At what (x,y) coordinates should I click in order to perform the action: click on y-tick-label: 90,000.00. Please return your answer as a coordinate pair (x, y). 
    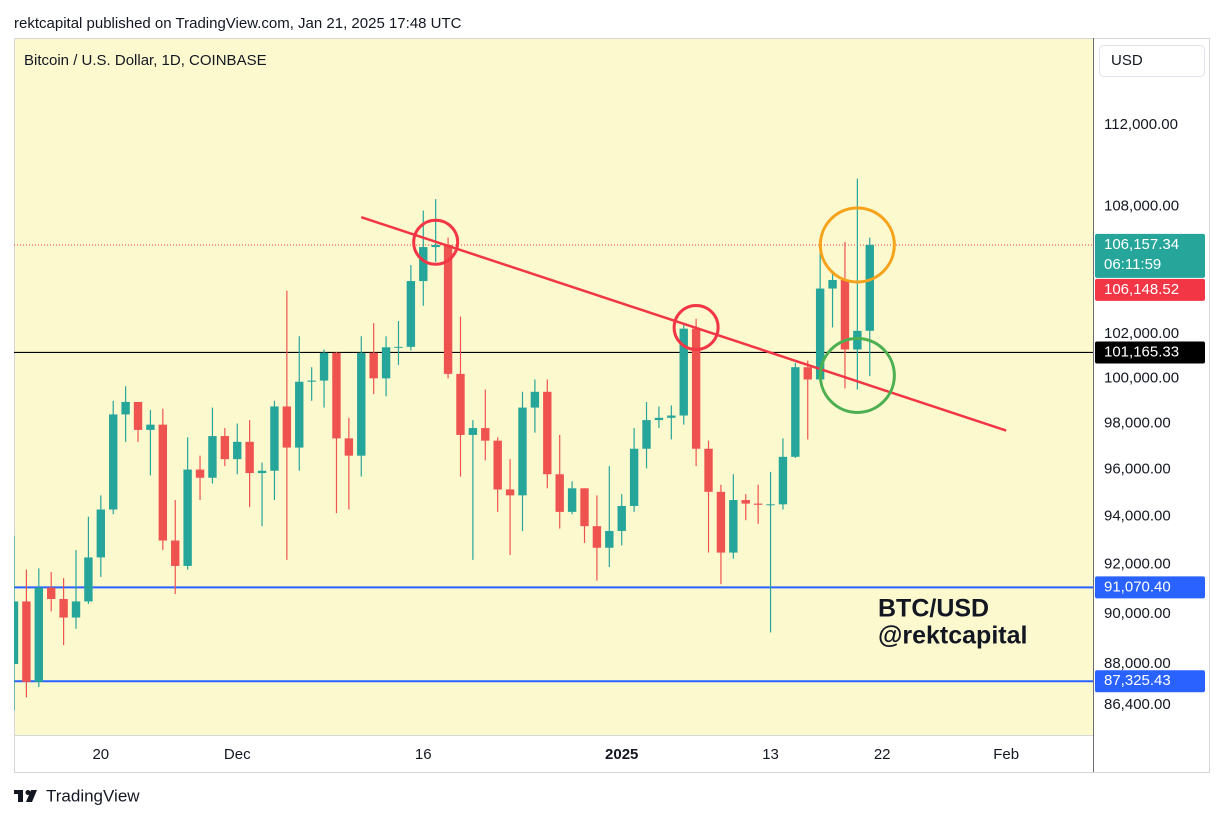
    Looking at the image, I should click on (1137, 613).